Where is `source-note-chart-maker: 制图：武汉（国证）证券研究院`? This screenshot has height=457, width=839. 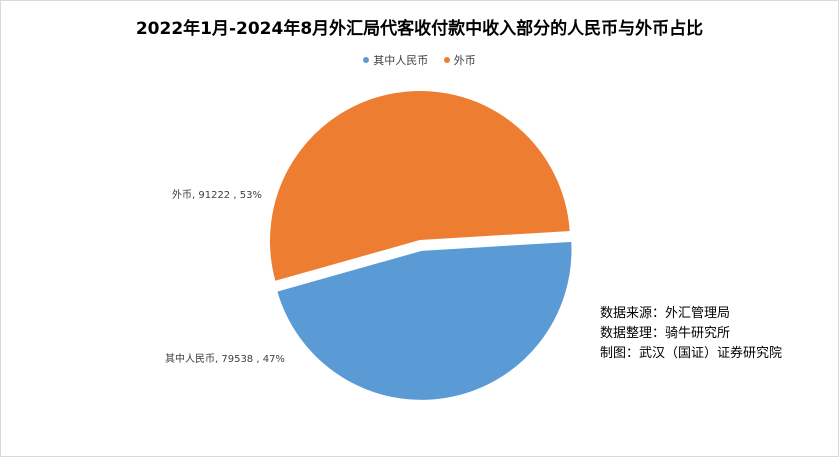 source-note-chart-maker: 制图：武汉（国证）证券研究院 is located at coordinates (691, 353).